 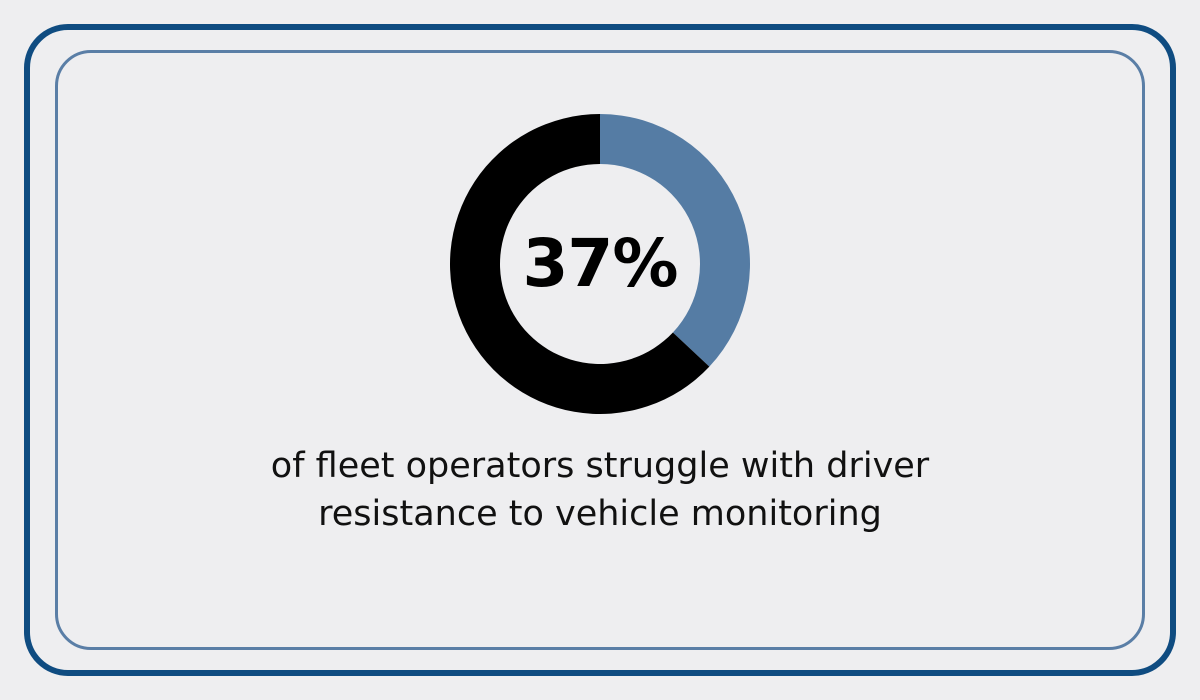 I want to click on donut-slice-remainder, so click(x=580, y=264).